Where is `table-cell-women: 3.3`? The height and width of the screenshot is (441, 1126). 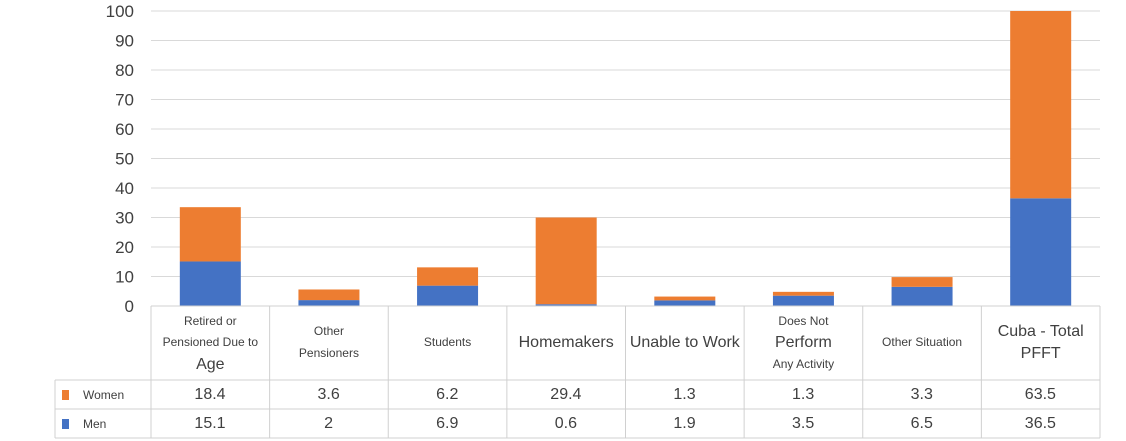 table-cell-women: 3.3 is located at coordinates (921, 394).